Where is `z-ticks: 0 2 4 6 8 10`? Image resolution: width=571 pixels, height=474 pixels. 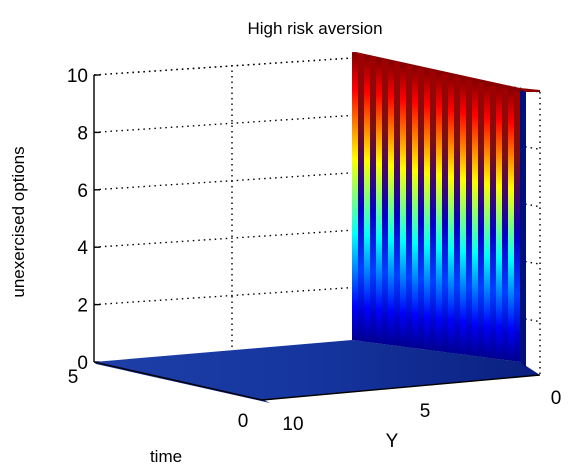
z-ticks: 0 2 4 6 8 10 is located at coordinates (83, 220).